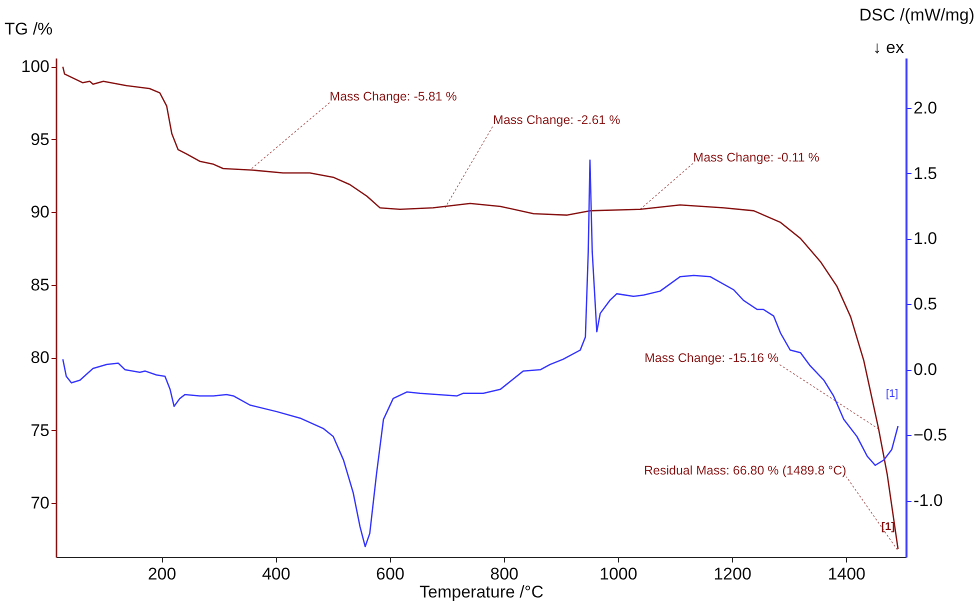  Describe the element at coordinates (276, 574) in the screenshot. I see `x-tick-label: 400` at that location.